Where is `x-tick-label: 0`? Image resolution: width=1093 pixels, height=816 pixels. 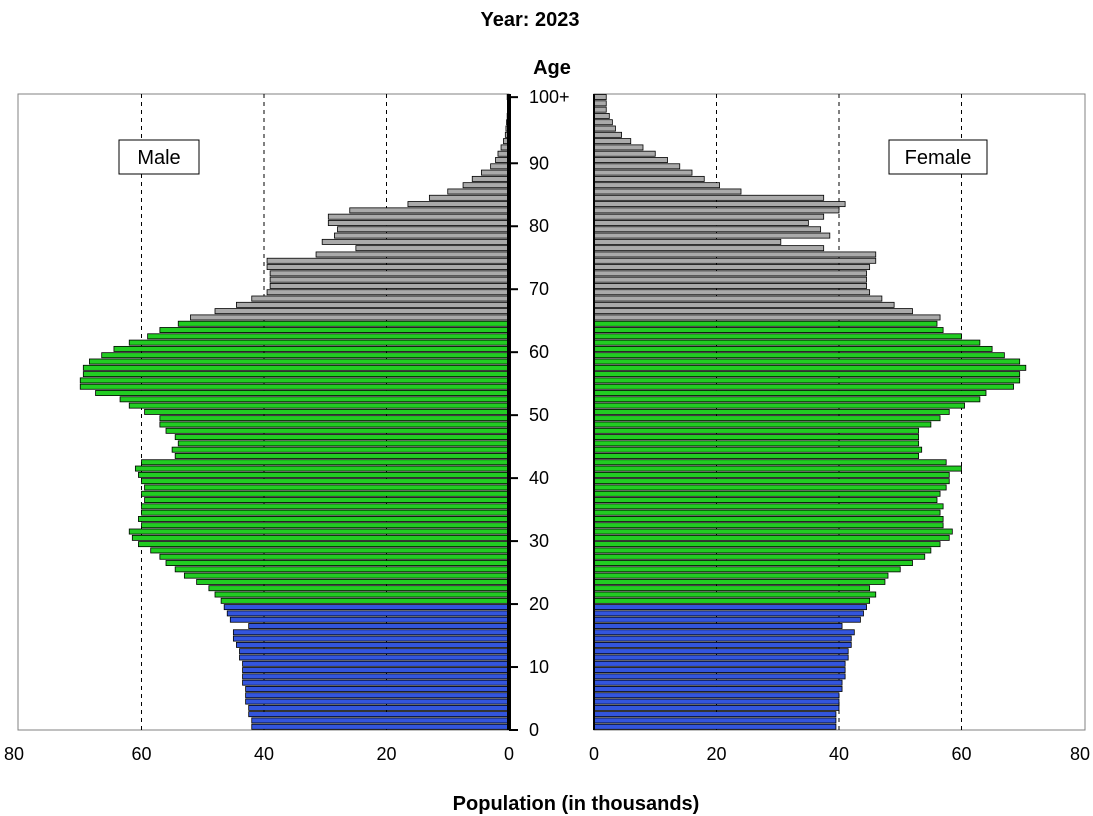
x-tick-label: 0 is located at coordinates (594, 754).